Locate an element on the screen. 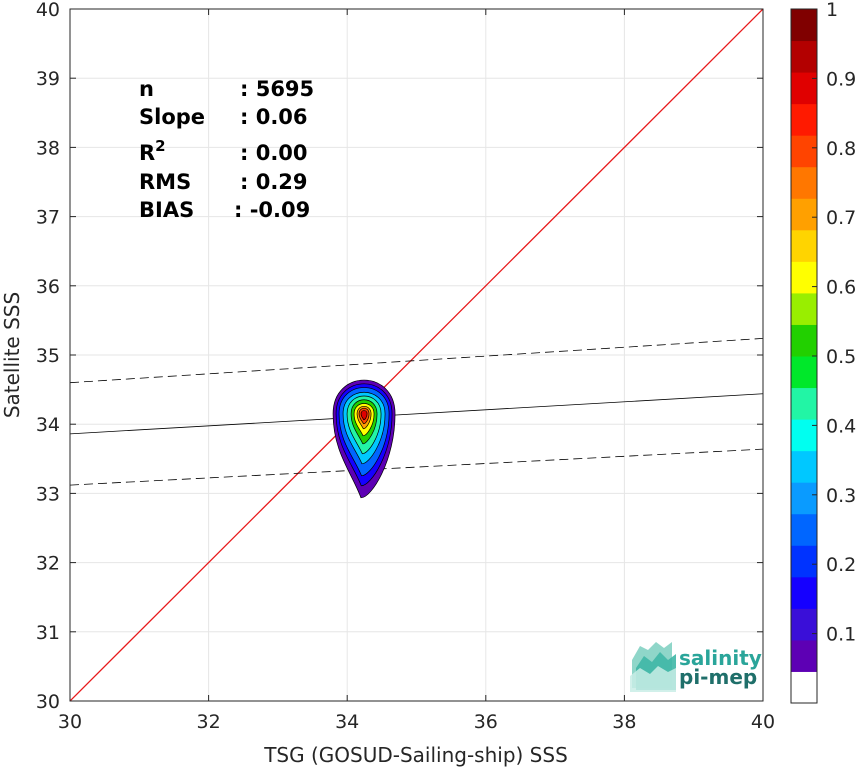 Image resolution: width=858 pixels, height=768 pixels. salinity-pi-mep-logo: salinity pi-mep is located at coordinates (696, 667).